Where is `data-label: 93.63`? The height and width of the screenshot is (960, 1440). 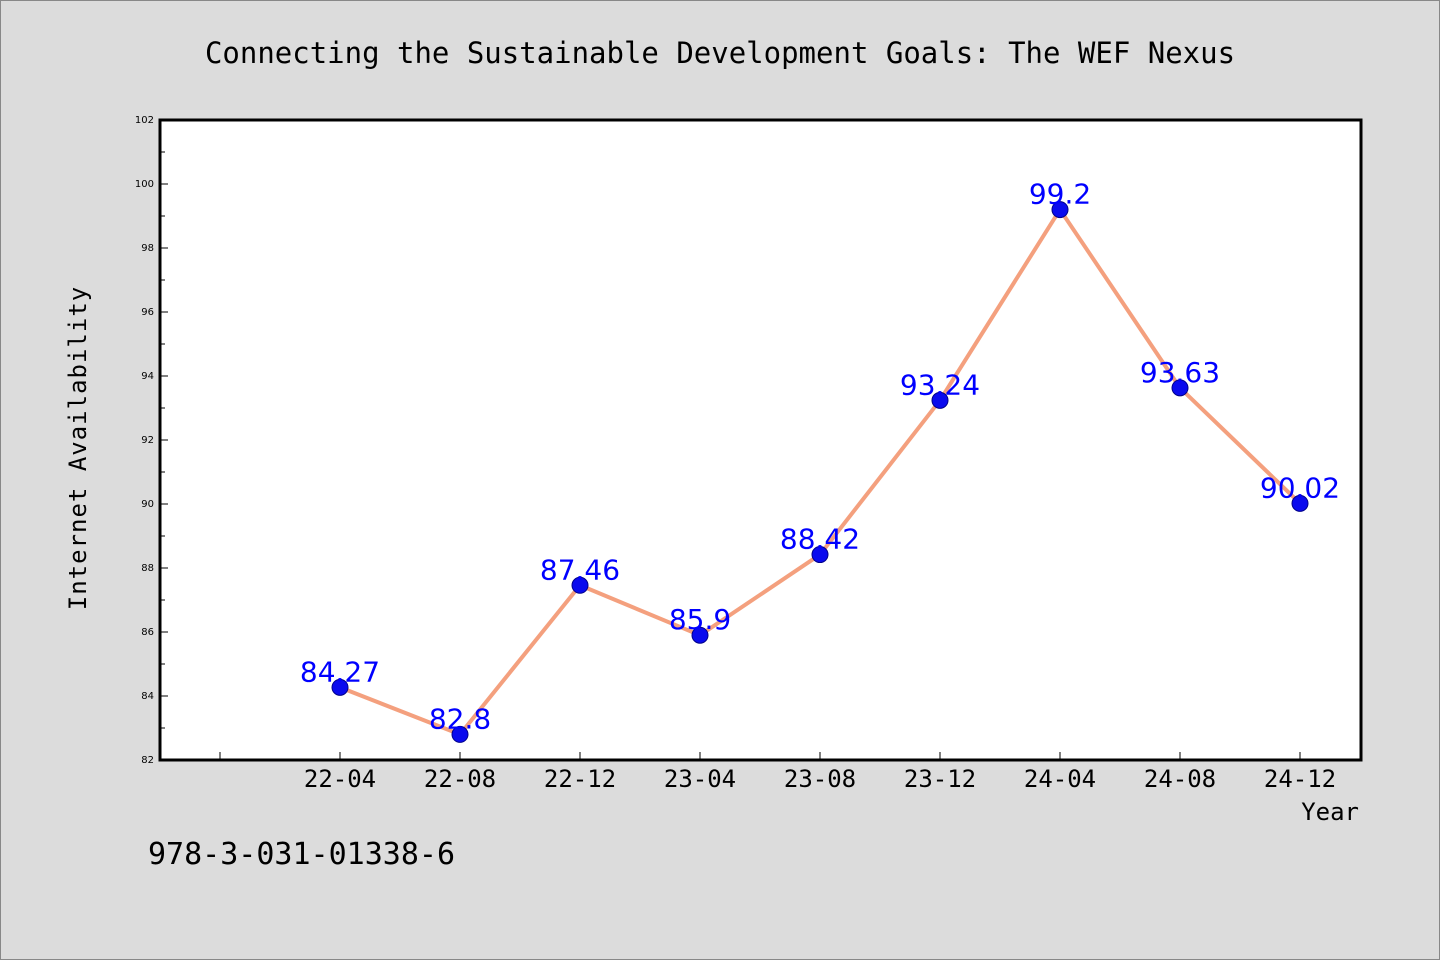
data-label: 93.63 is located at coordinates (1180, 372).